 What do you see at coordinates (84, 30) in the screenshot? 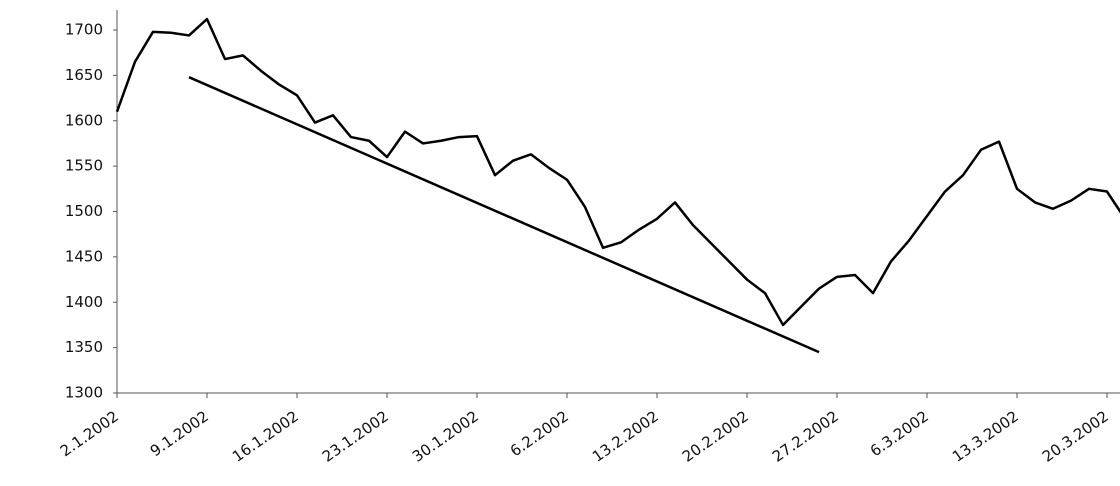
I see `y-tick-label: 1700` at bounding box center [84, 30].